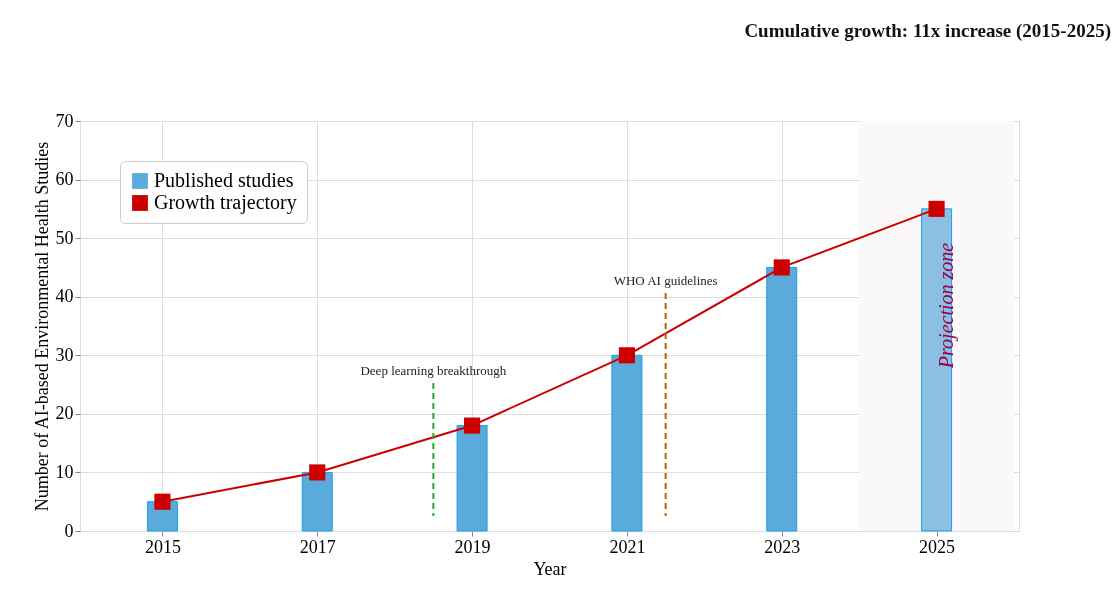  I want to click on ref-line-label: Deep learning breakthrough, so click(433, 371).